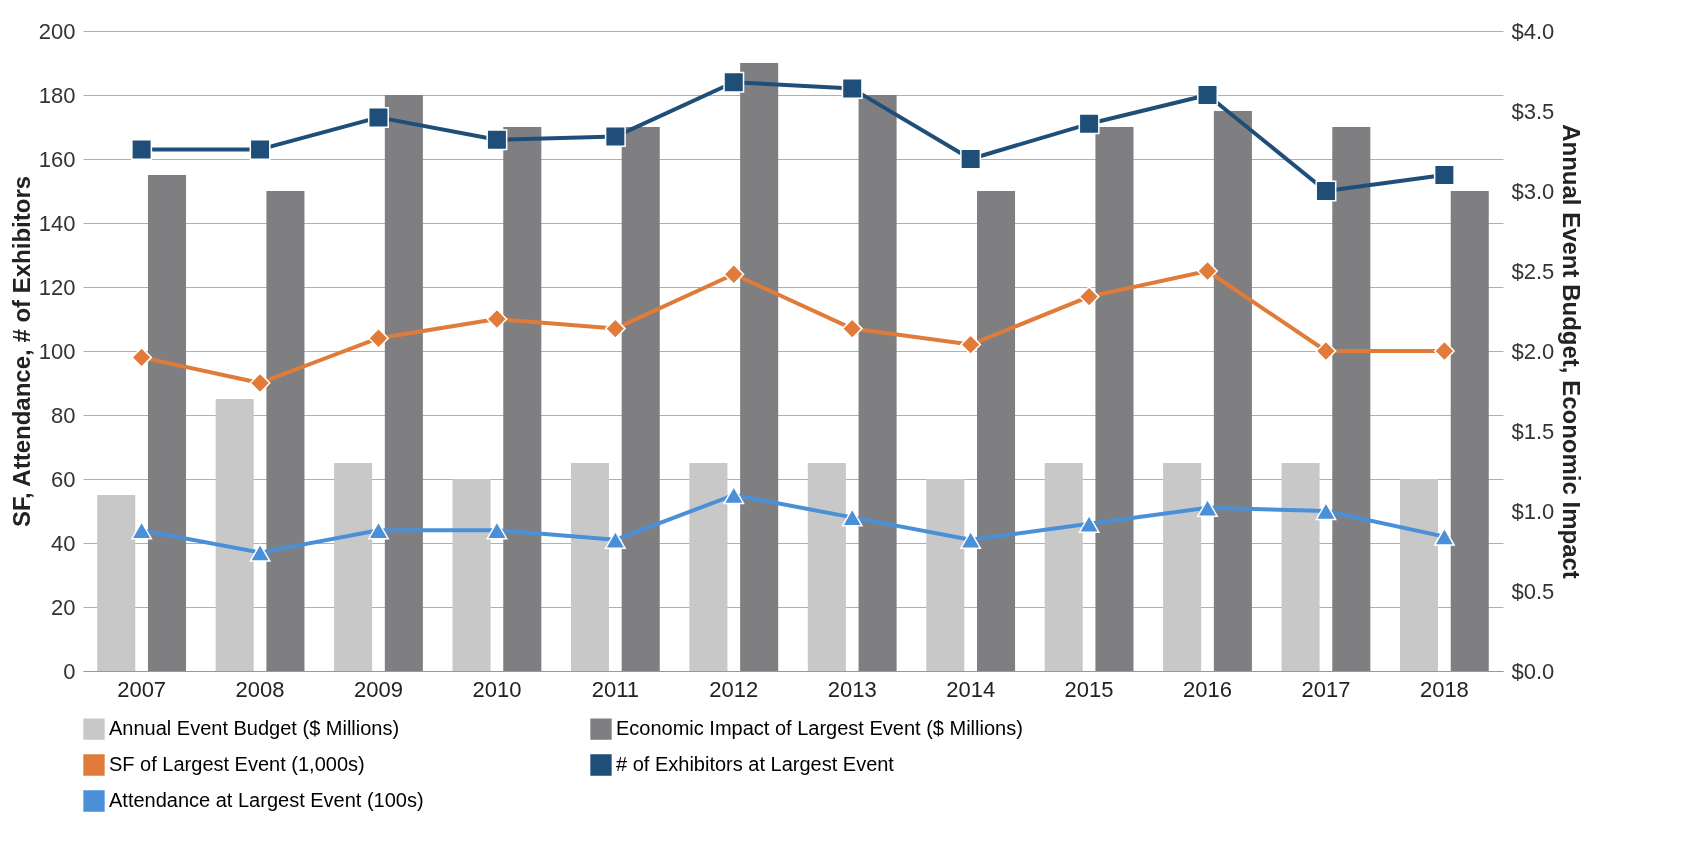  What do you see at coordinates (1533, 111) in the screenshot?
I see `y2-tick-label: $3.5` at bounding box center [1533, 111].